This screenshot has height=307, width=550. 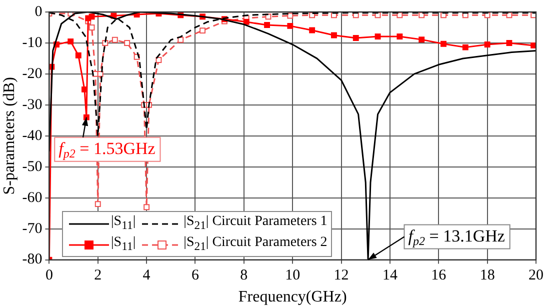 What do you see at coordinates (32, 136) in the screenshot?
I see `y-tick-label: -40` at bounding box center [32, 136].